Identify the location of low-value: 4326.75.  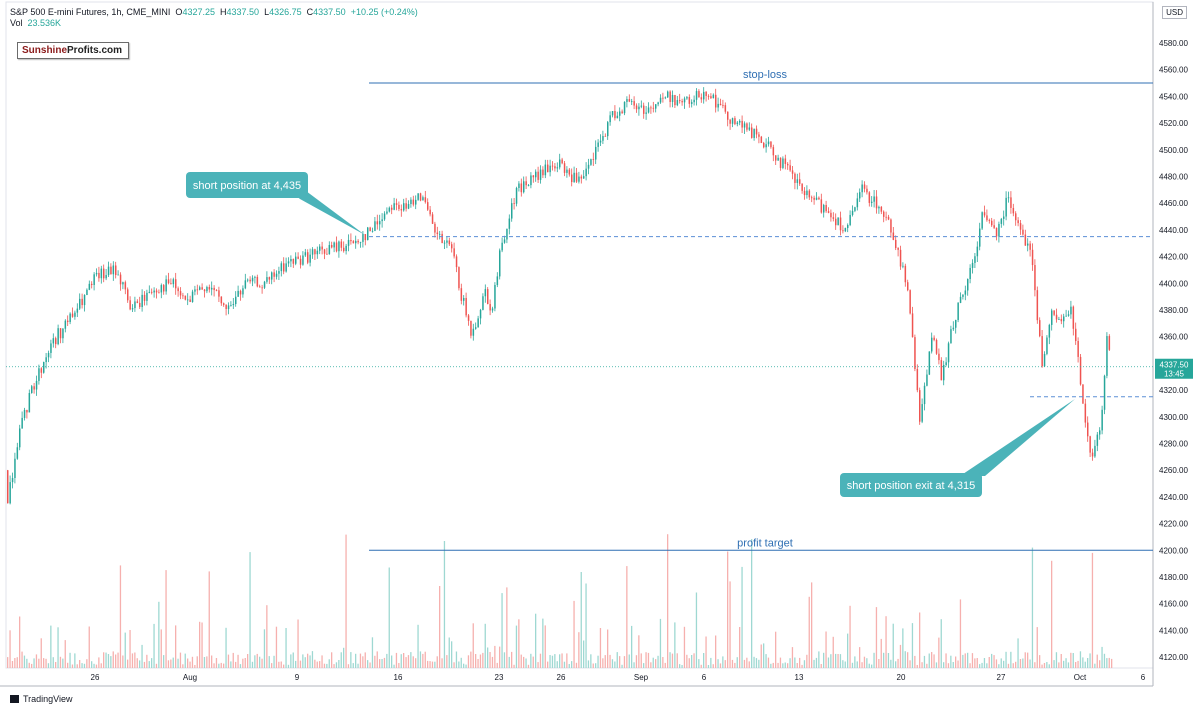
(285, 12).